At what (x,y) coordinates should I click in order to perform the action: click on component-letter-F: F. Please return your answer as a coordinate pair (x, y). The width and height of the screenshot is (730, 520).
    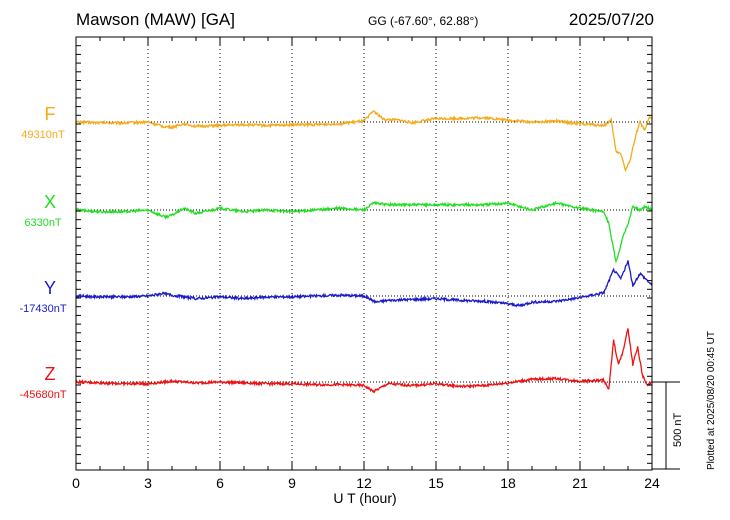
    Looking at the image, I should click on (50, 114).